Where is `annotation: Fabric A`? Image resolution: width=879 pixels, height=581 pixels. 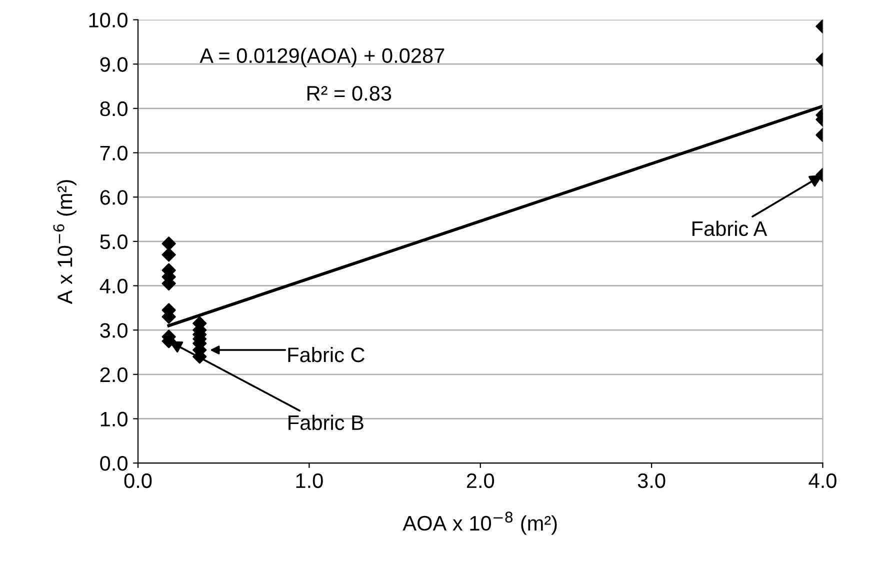
annotation: Fabric A is located at coordinates (730, 228).